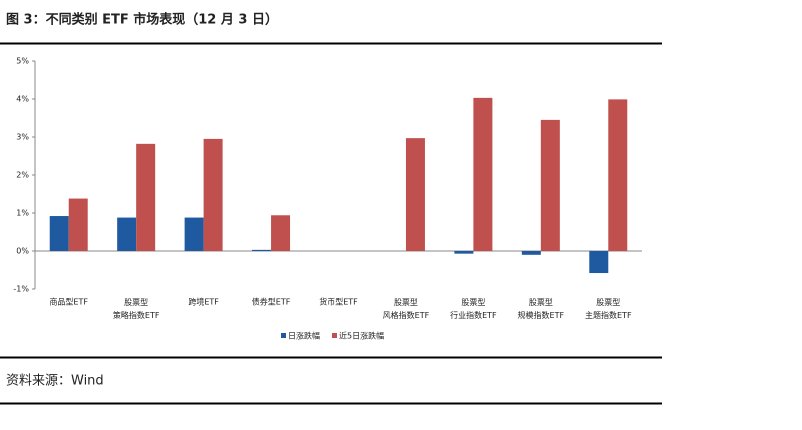 The image size is (802, 430). Describe the element at coordinates (55, 381) in the screenshot. I see `source: 资料来源：Wind` at that location.